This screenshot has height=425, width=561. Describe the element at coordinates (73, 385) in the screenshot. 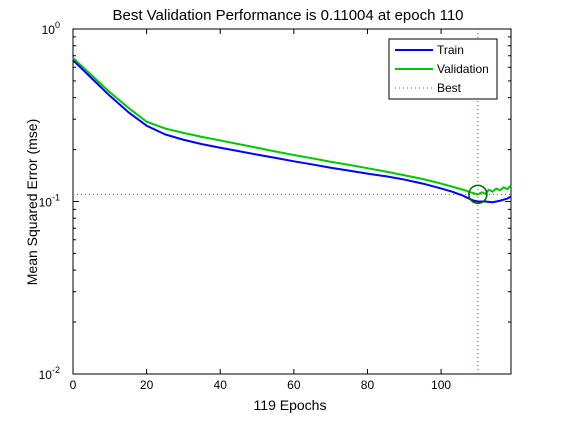

I see `x-tick-label: 0` at that location.